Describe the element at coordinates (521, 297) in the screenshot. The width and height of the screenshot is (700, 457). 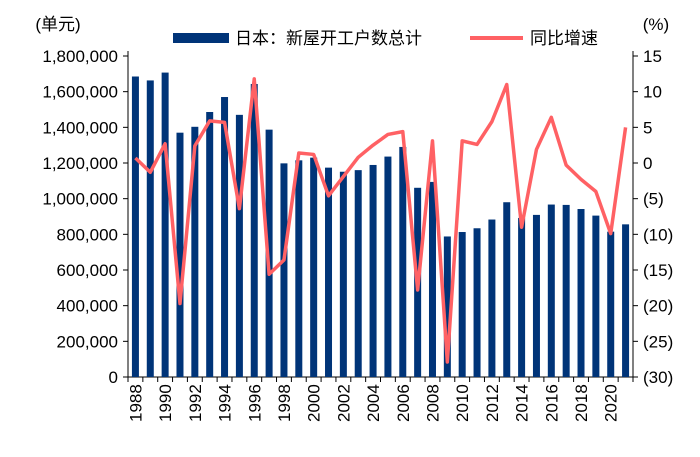
I see `bar-2014` at that location.